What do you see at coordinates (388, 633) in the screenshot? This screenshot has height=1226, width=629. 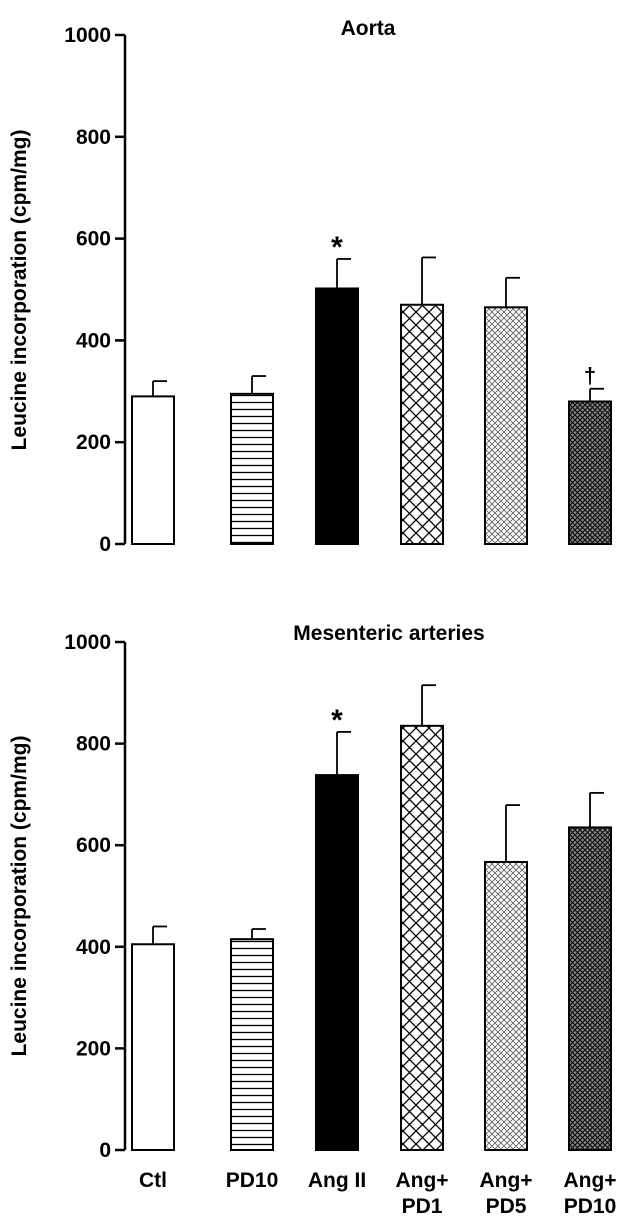 I see `chart-title: Mesenteric arteries` at bounding box center [388, 633].